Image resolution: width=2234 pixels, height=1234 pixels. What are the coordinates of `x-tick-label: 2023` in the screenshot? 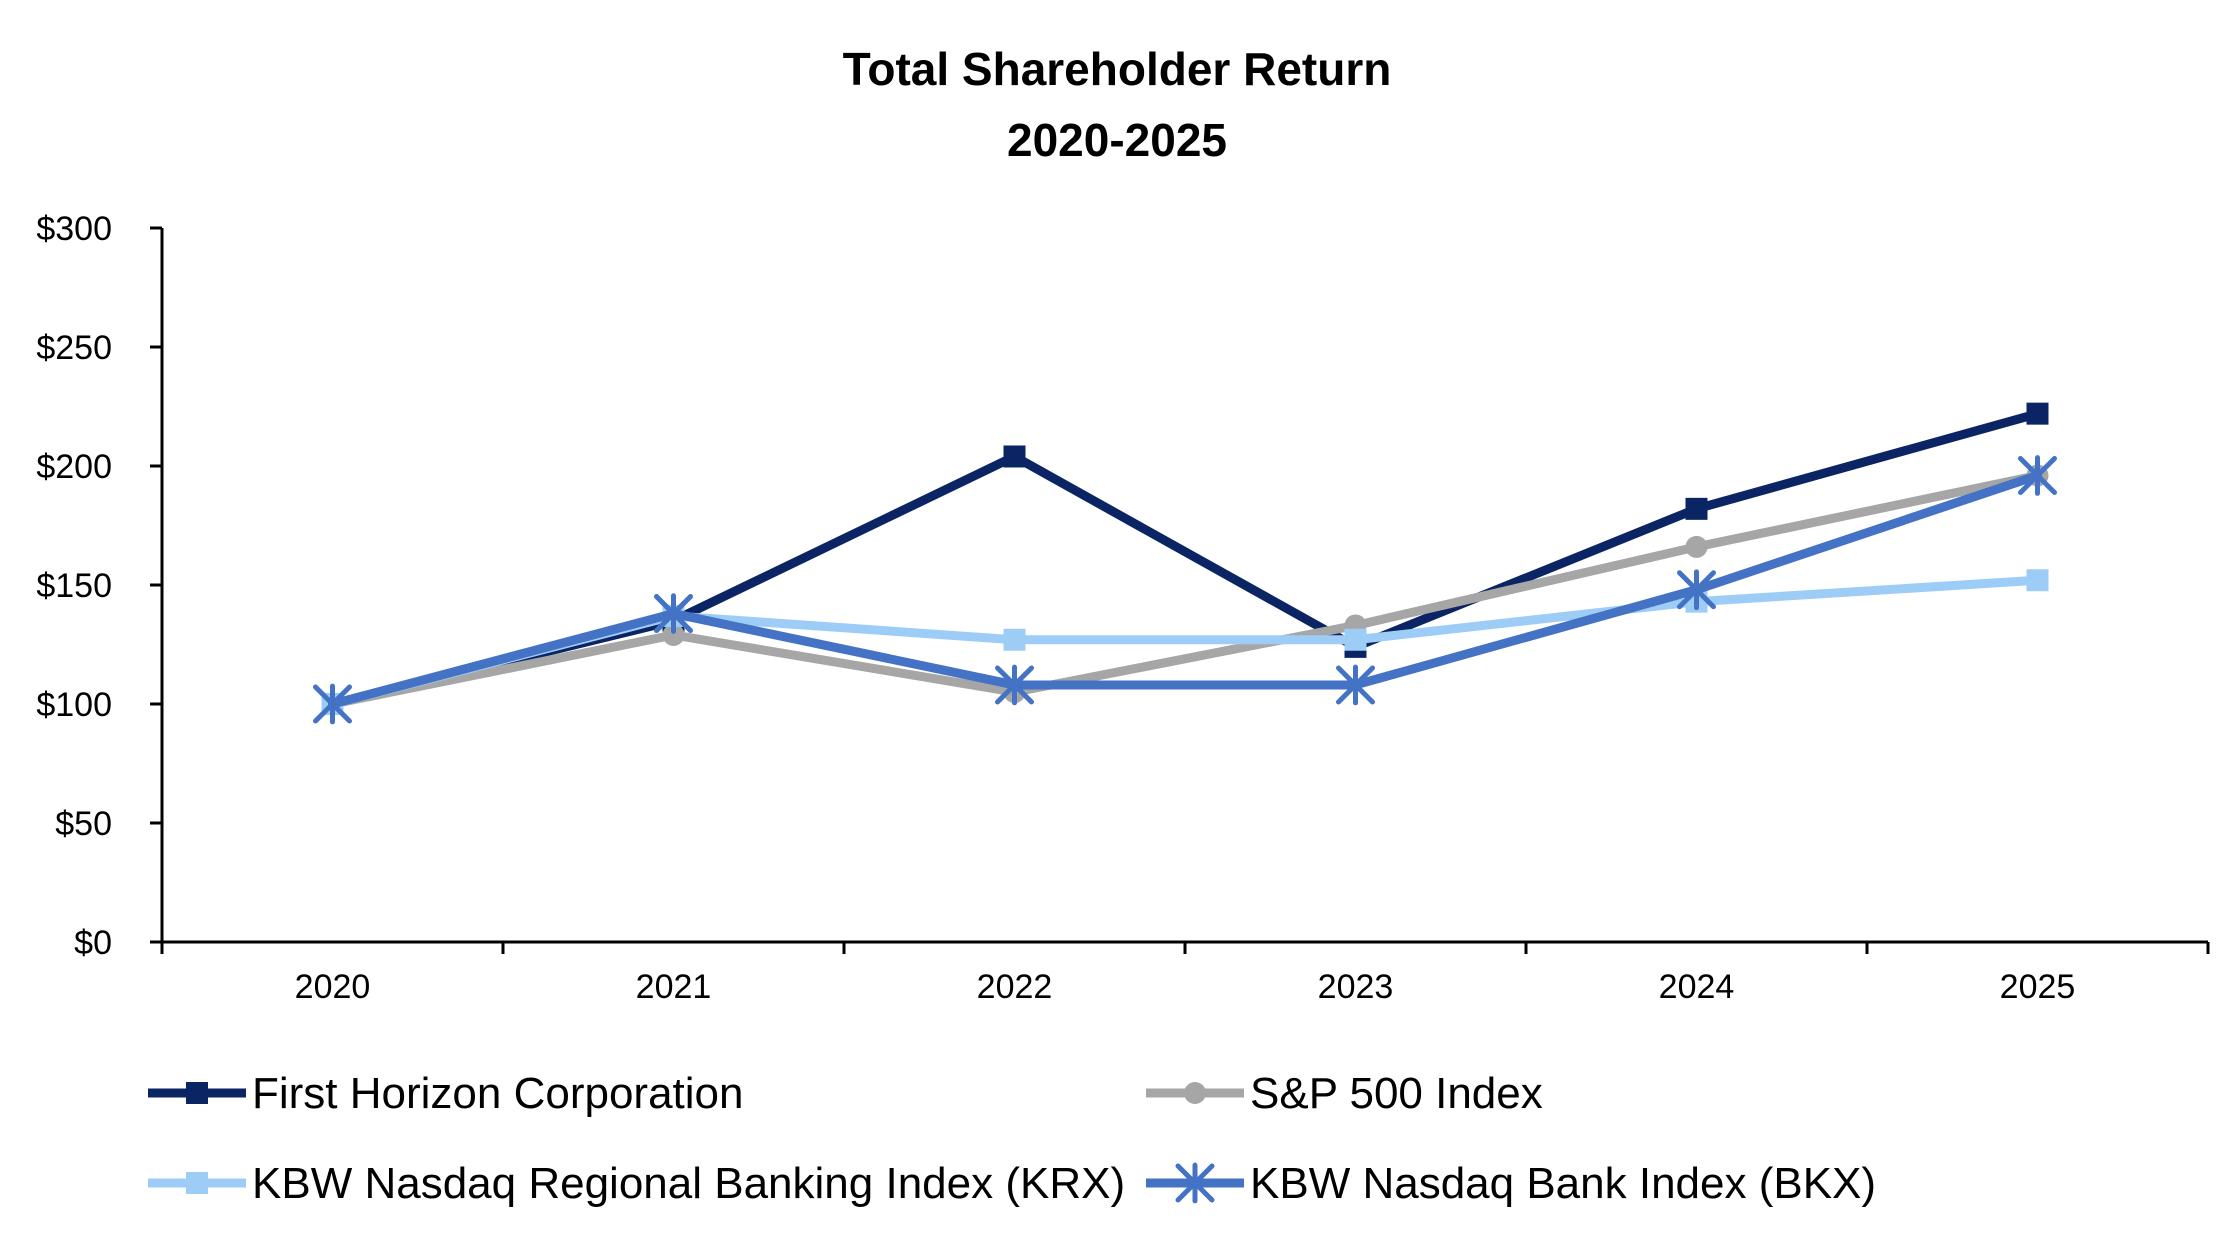 It's located at (1356, 987).